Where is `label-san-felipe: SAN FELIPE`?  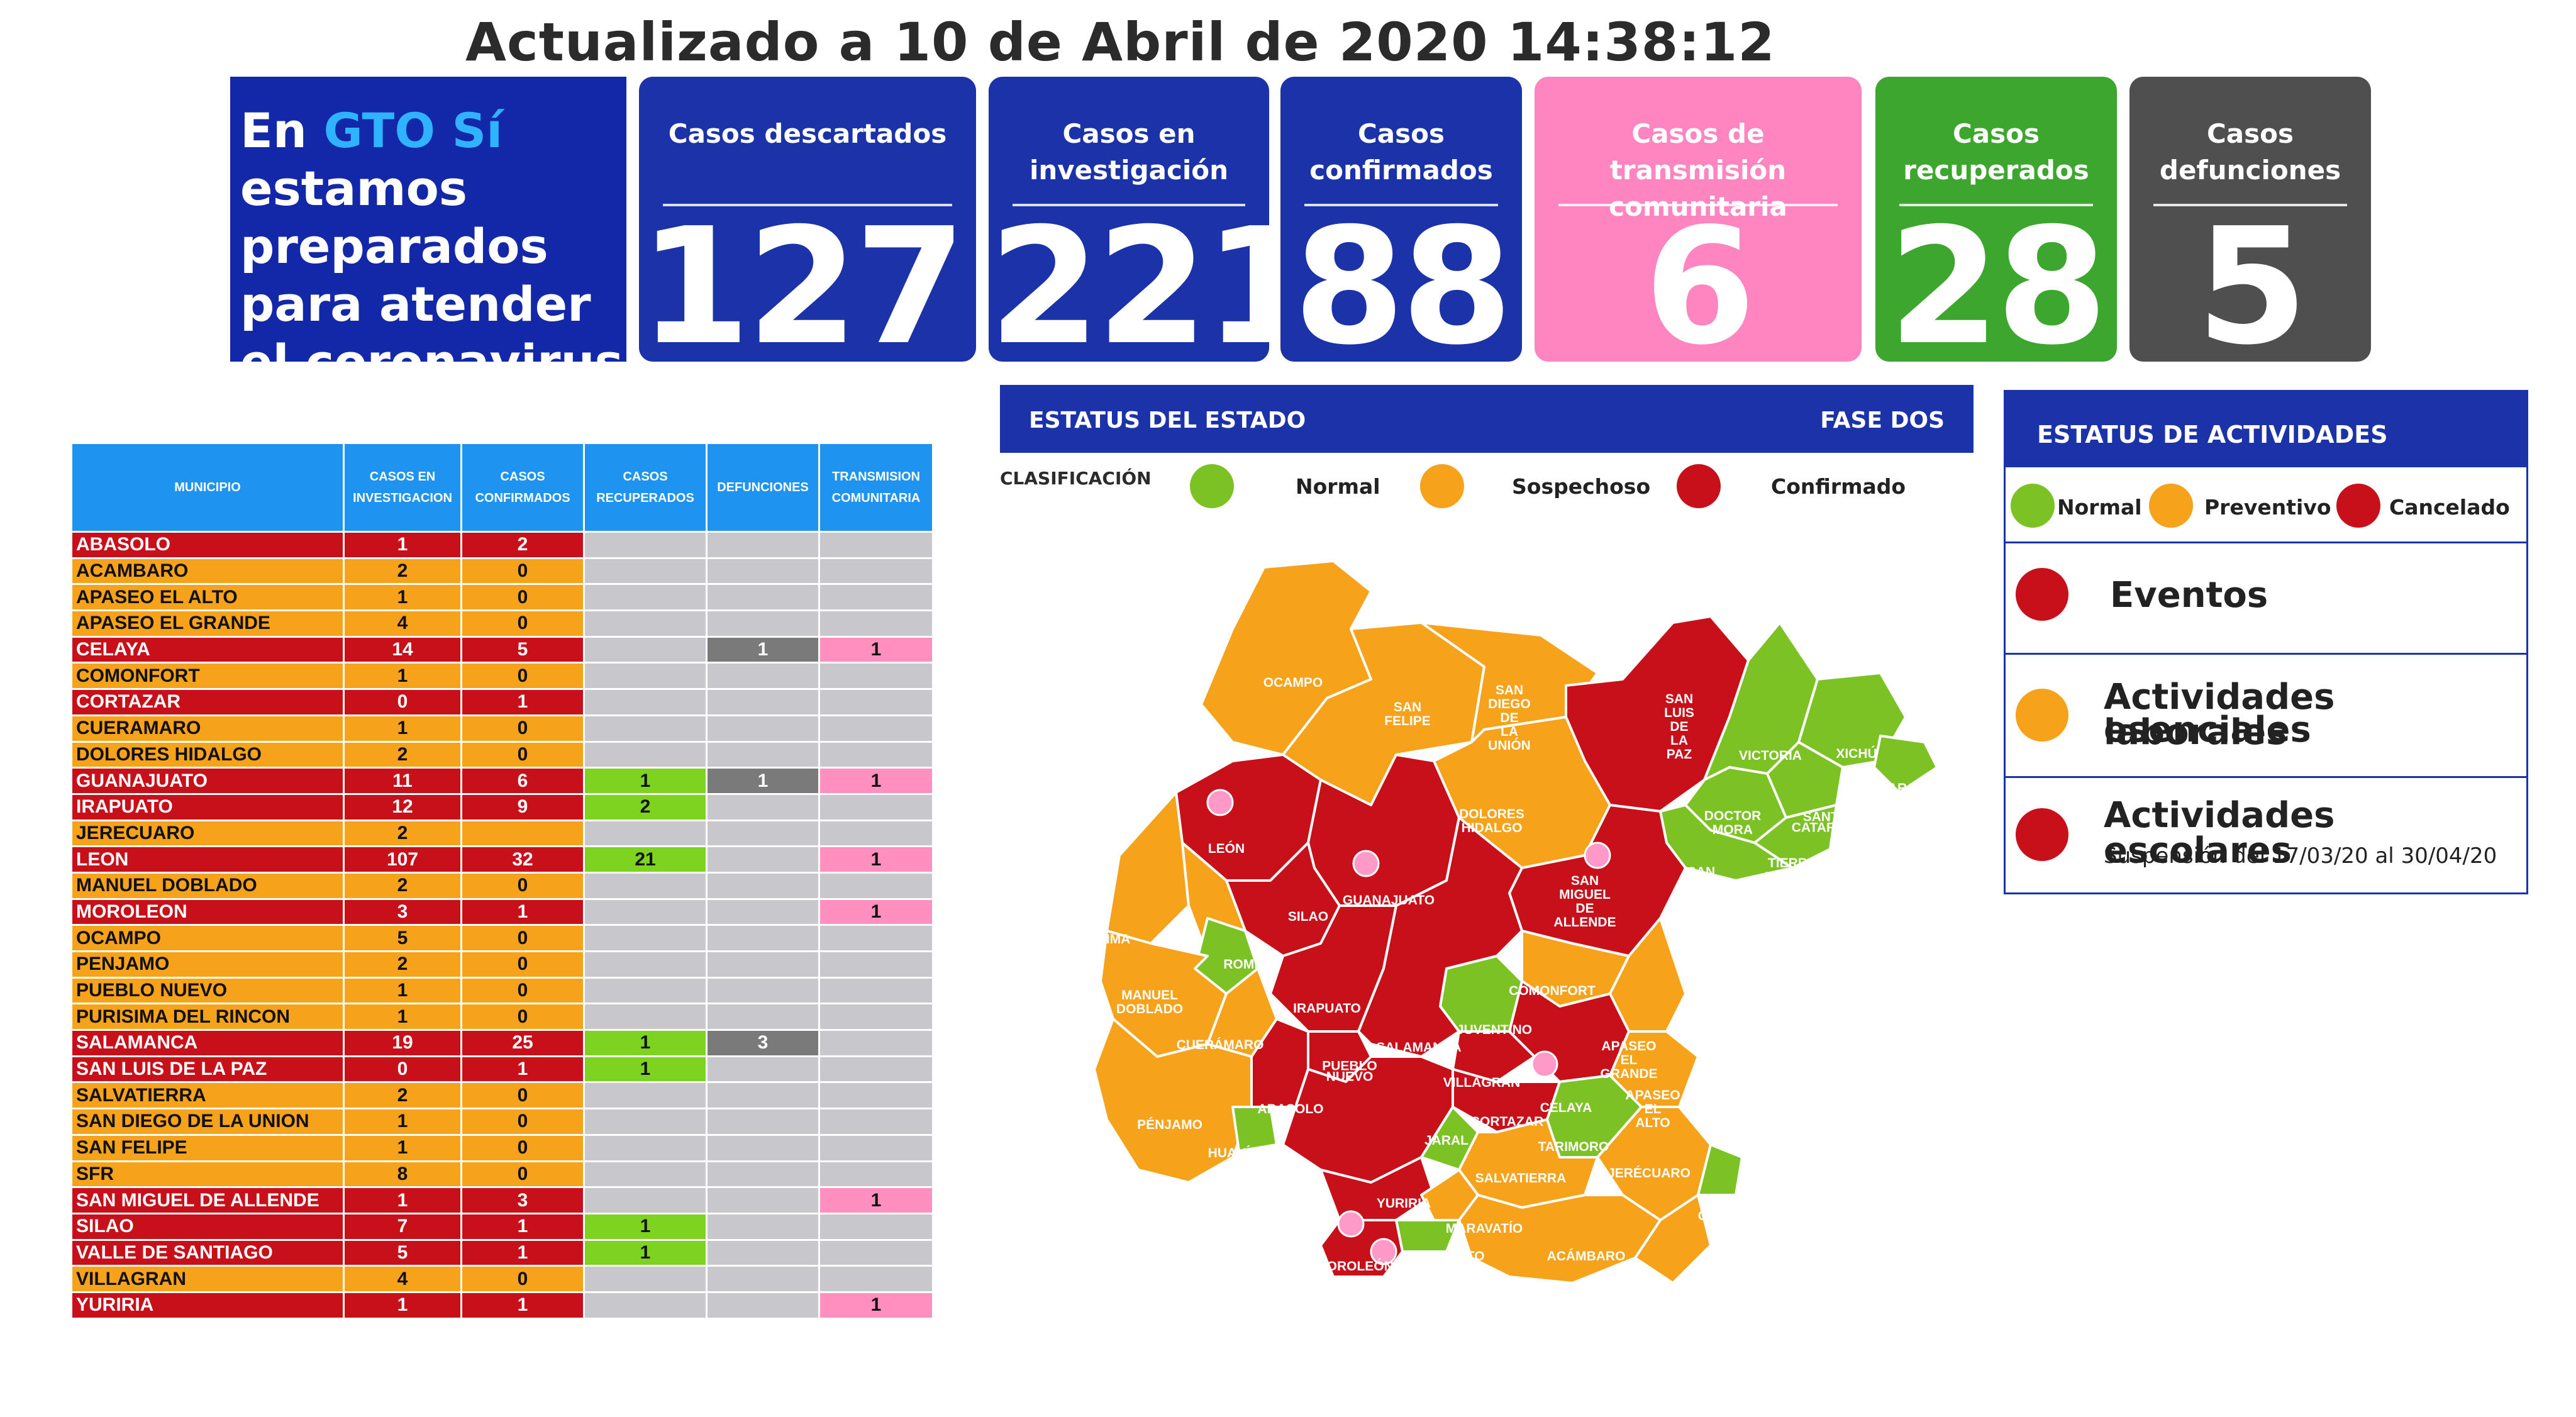 label-san-felipe: SAN FELIPE is located at coordinates (1407, 714).